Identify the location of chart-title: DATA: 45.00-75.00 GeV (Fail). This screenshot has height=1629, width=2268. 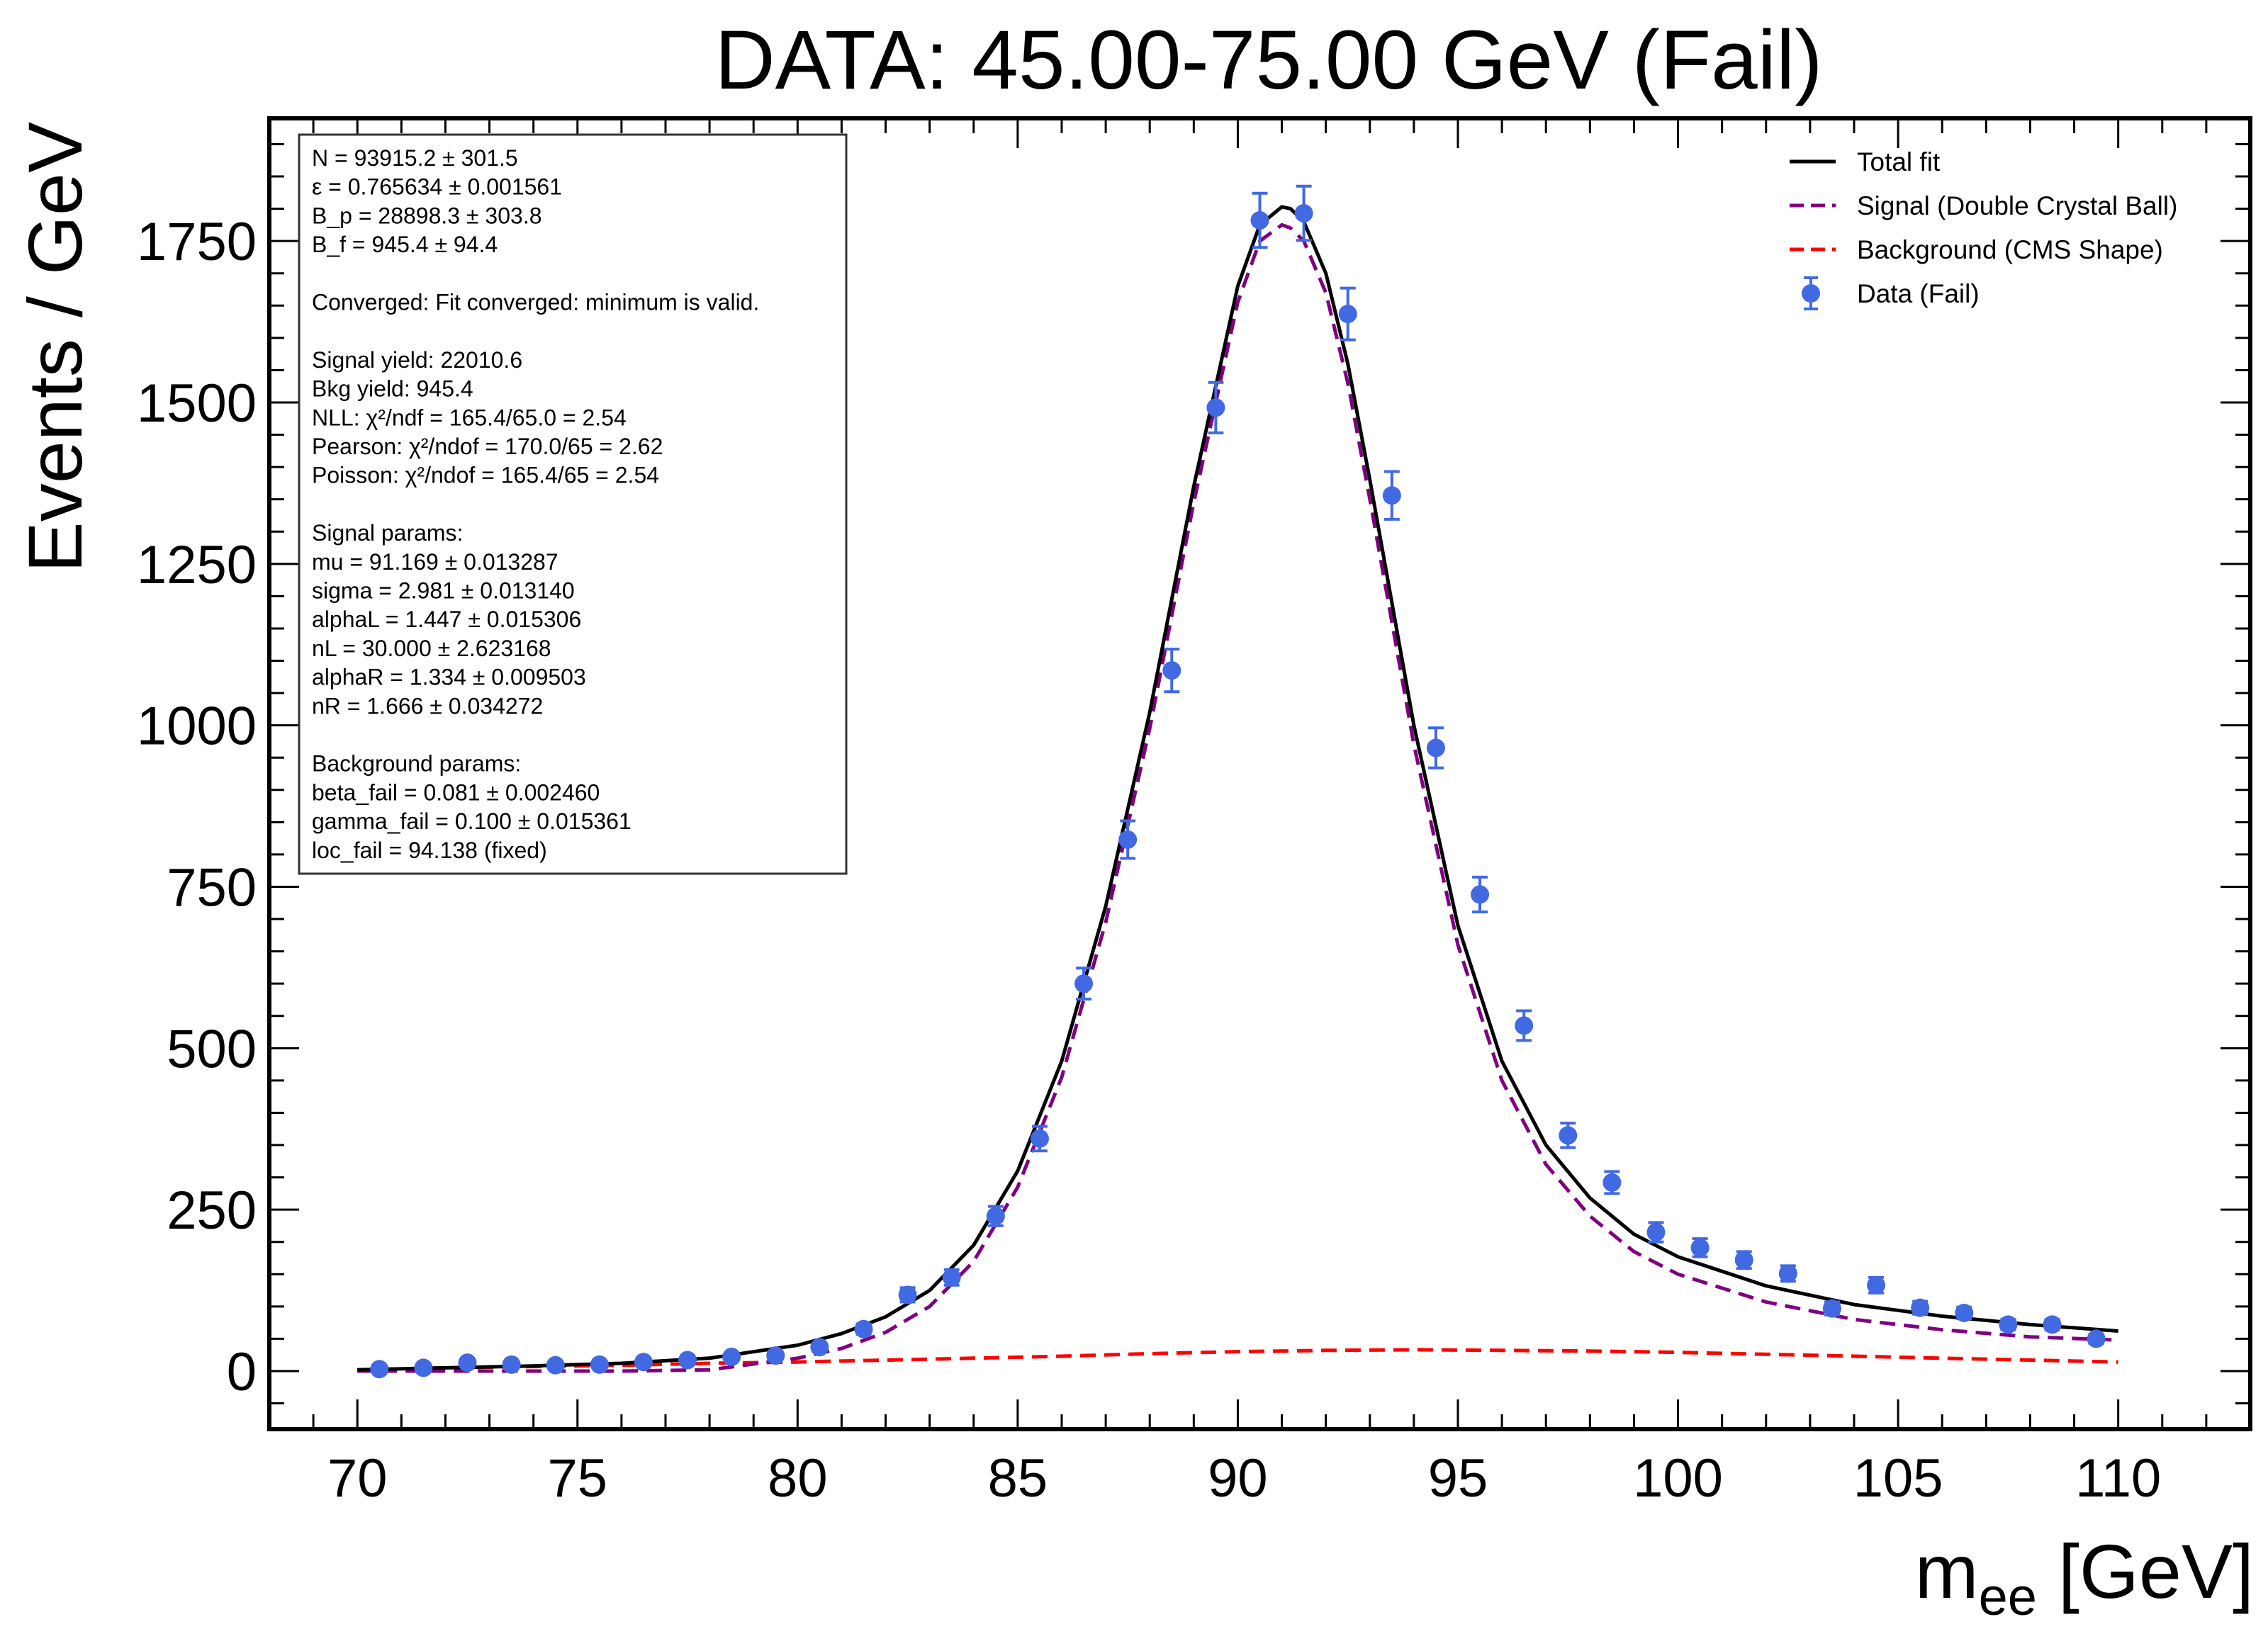
(1268, 60).